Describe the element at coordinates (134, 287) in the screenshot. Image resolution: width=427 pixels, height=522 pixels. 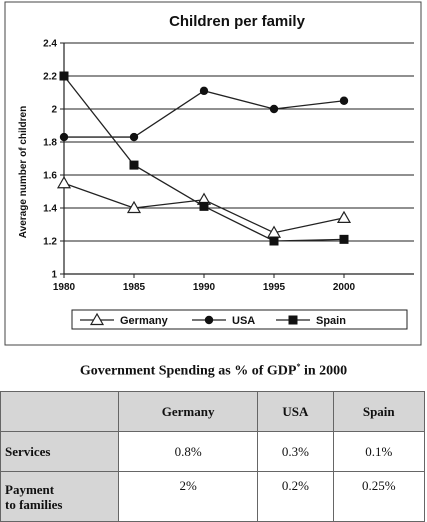
I see `x-tick-label: 1985` at that location.